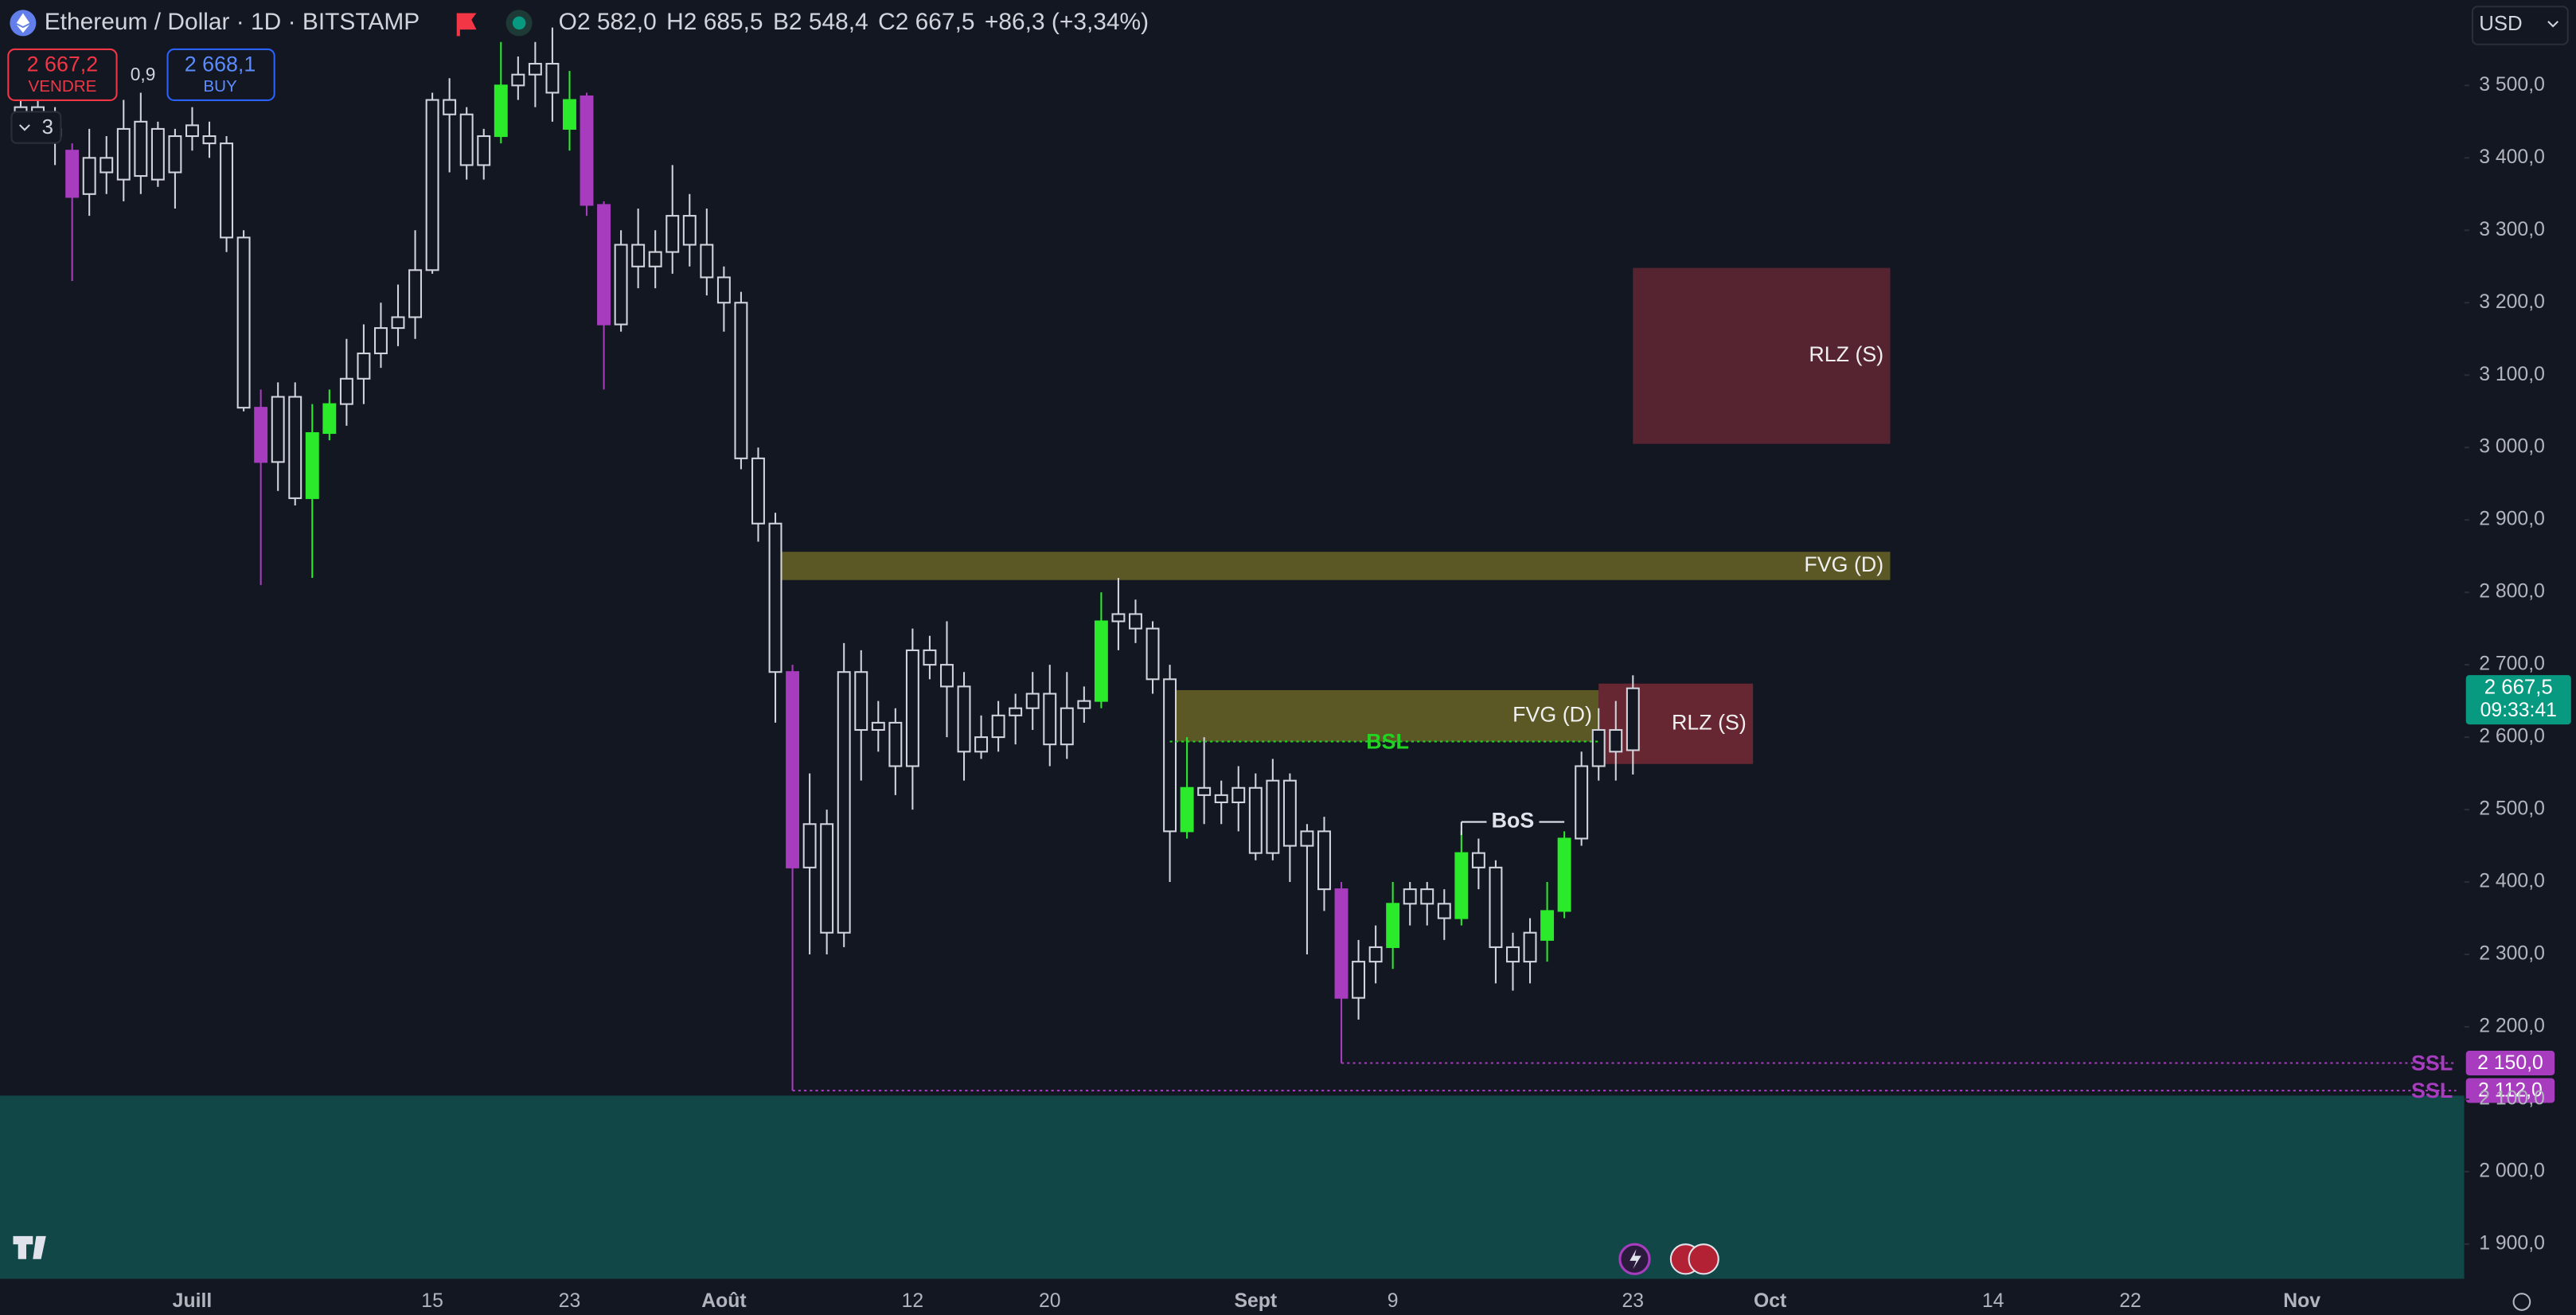 This screenshot has width=2576, height=1315. I want to click on x-tick-label: 15, so click(432, 1301).